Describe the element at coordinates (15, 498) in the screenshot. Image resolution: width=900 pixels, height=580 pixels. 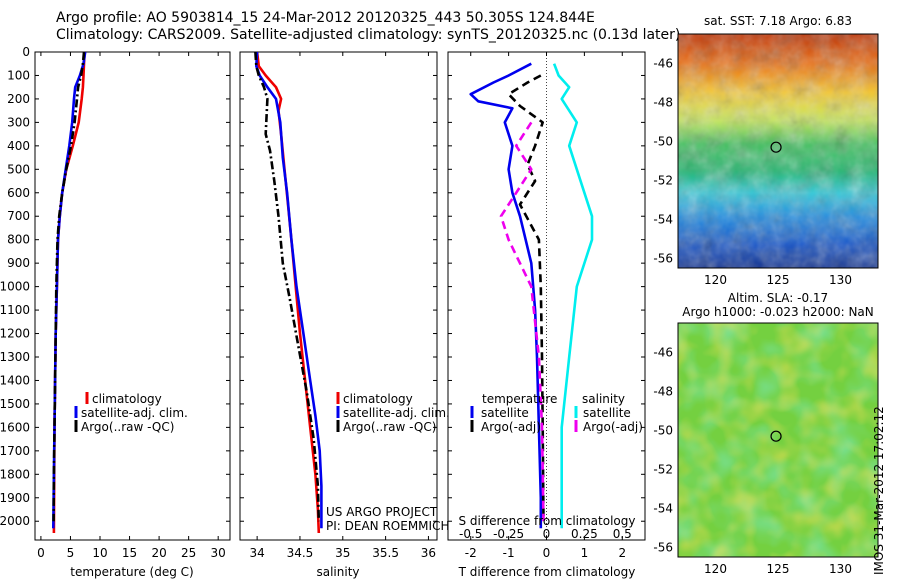
I see `y-tick-label: 1900` at that location.